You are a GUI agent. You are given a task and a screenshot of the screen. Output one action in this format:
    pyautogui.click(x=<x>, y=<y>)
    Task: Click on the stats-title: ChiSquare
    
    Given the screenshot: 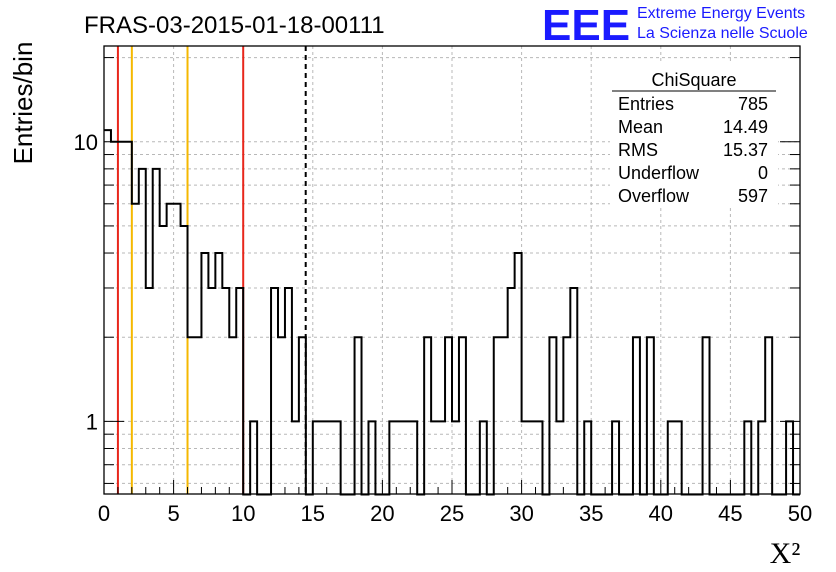 What is the action you would take?
    pyautogui.click(x=693, y=80)
    